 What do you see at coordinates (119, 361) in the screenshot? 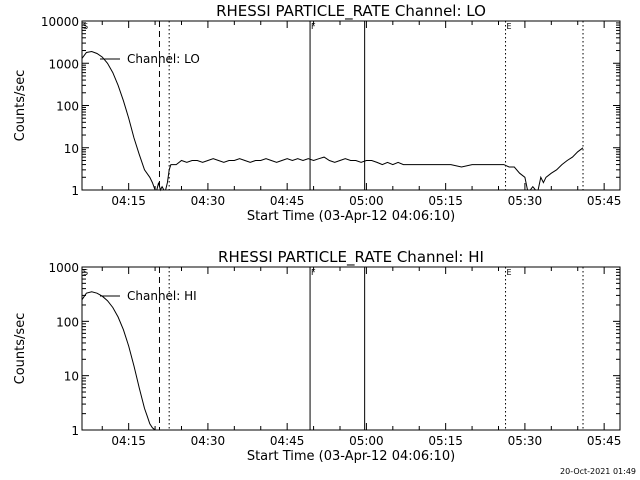
I see `data-series-line` at bounding box center [119, 361].